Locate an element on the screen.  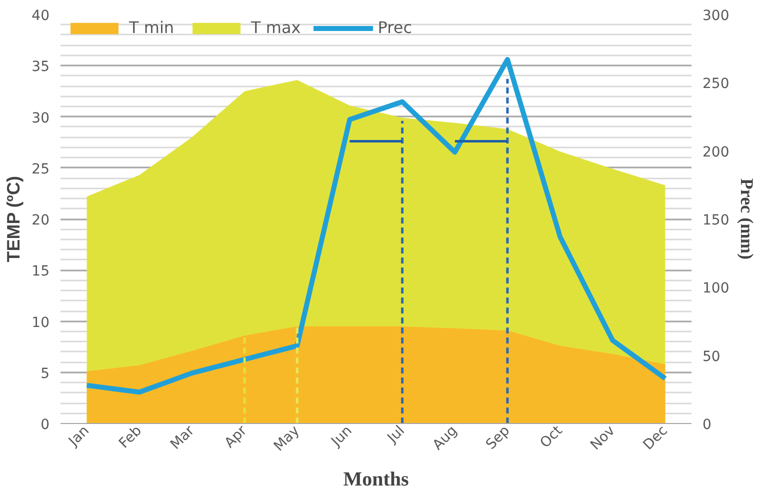
x-tick-label: Apr is located at coordinates (236, 437).